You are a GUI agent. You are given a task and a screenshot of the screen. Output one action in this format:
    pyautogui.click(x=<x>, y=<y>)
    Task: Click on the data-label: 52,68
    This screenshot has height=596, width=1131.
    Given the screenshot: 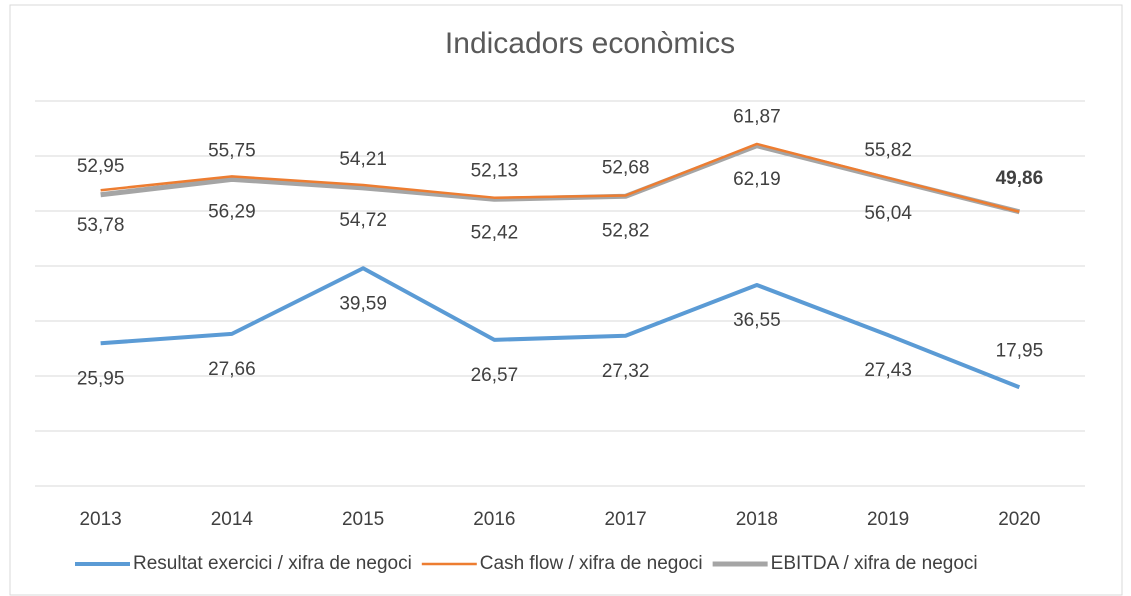 What is the action you would take?
    pyautogui.click(x=626, y=167)
    